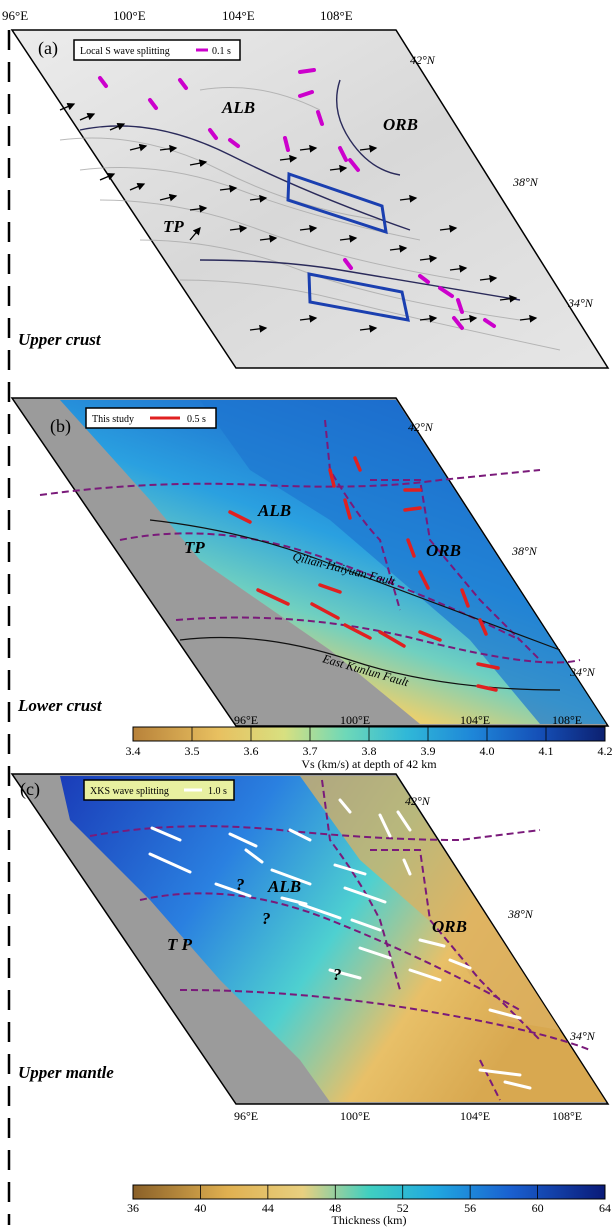  Describe the element at coordinates (180, 944) in the screenshot. I see `panel-c-region-tp: T P` at that location.